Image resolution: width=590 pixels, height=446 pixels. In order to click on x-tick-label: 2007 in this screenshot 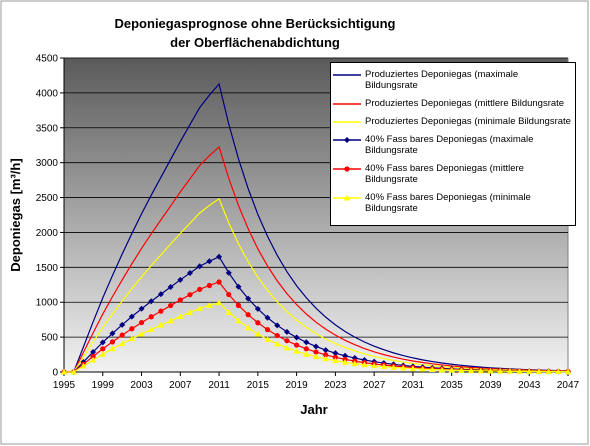, I will do `click(180, 385)`.